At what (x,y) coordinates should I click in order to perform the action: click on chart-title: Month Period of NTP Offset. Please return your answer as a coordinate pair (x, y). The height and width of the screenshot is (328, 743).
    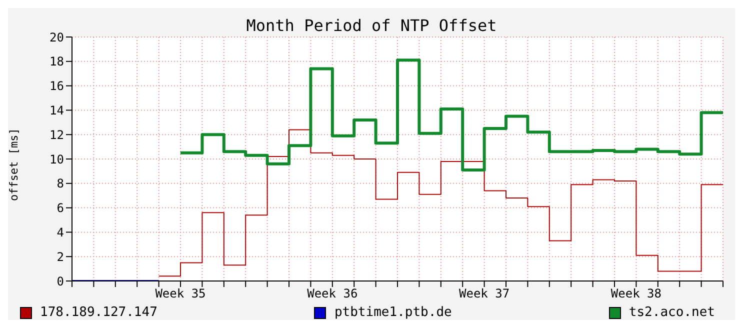
    Looking at the image, I should click on (371, 25).